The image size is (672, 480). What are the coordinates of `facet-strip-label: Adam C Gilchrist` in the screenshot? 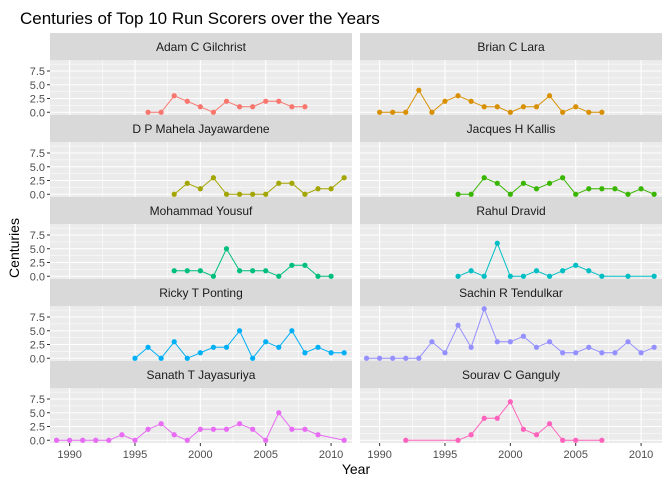 It's located at (201, 47).